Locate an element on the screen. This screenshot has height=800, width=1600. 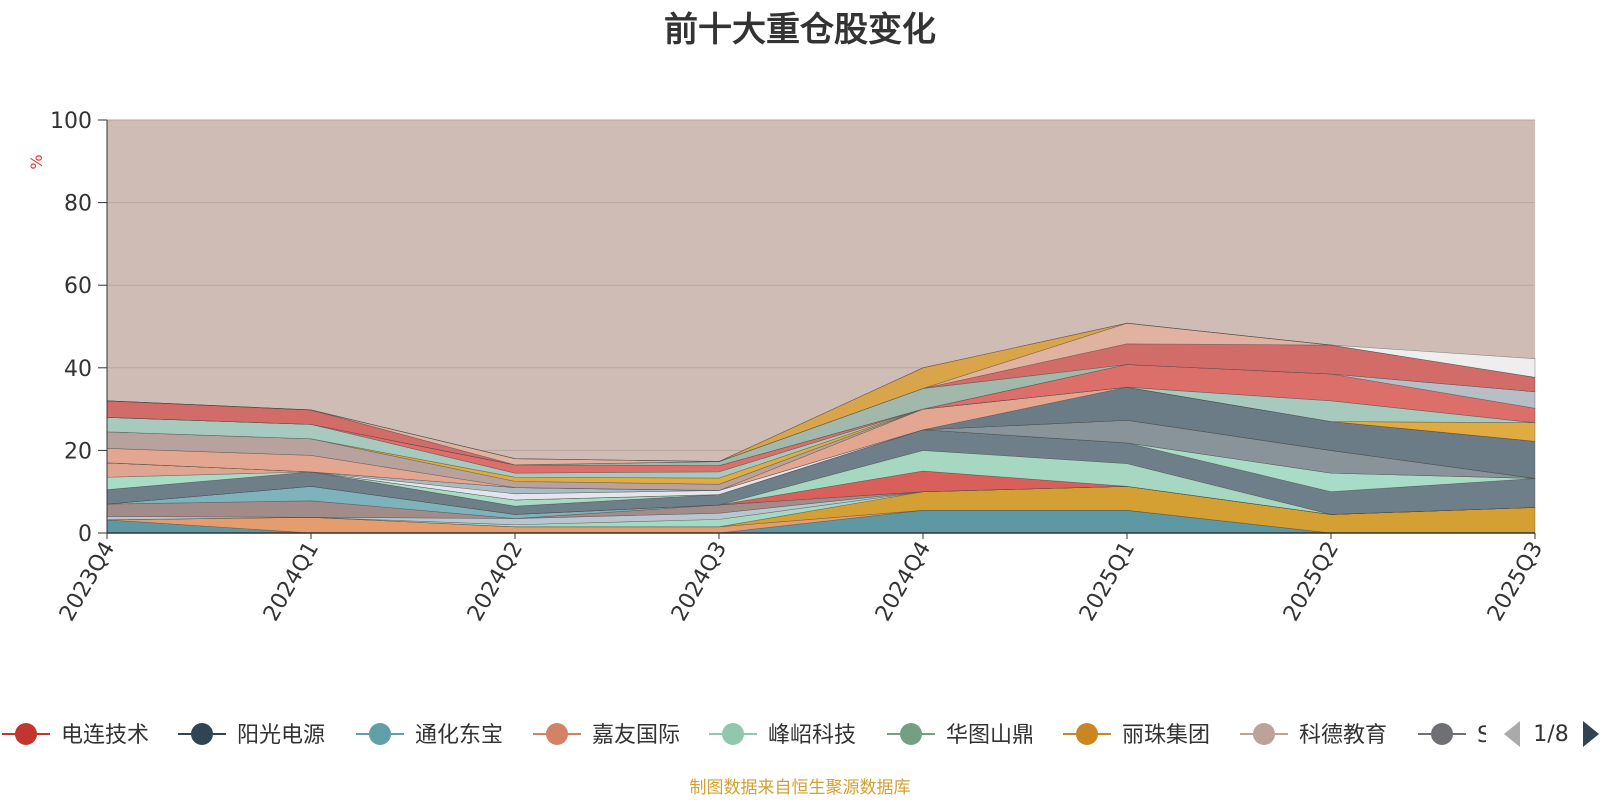
legend: 电连技术 阳光电源 通化东宝 嘉友国际 峰岹科技 华图山鼎 丽珠集团 科德教育 S is located at coordinates (746, 735).